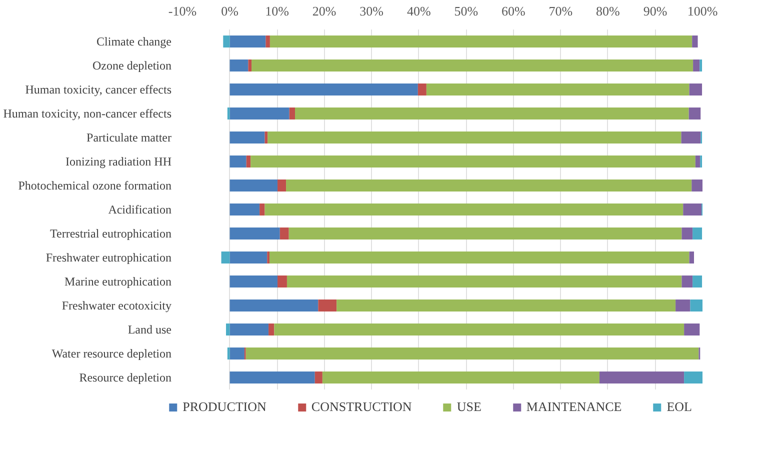 This screenshot has width=775, height=465. What do you see at coordinates (117, 305) in the screenshot?
I see `y-tick-label: Freshwater ecotoxicity` at bounding box center [117, 305].